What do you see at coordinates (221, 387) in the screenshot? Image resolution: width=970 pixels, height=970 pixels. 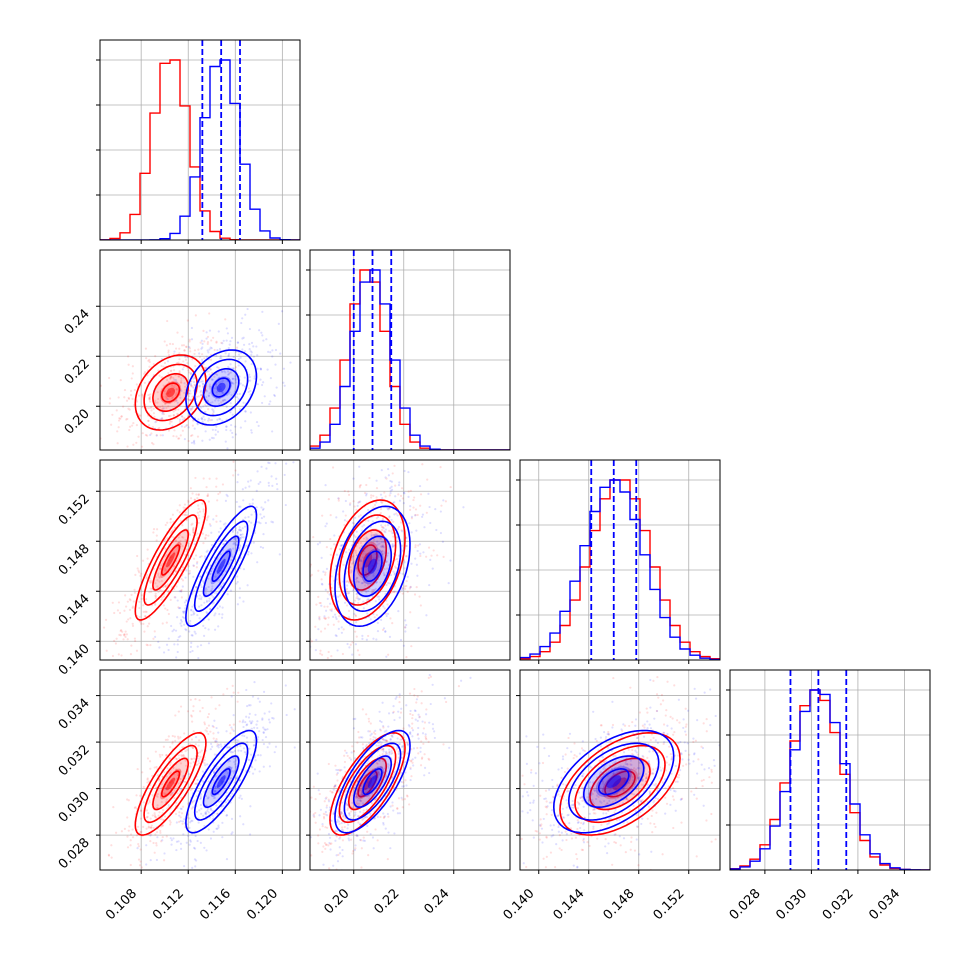 I see `contour-line` at bounding box center [221, 387].